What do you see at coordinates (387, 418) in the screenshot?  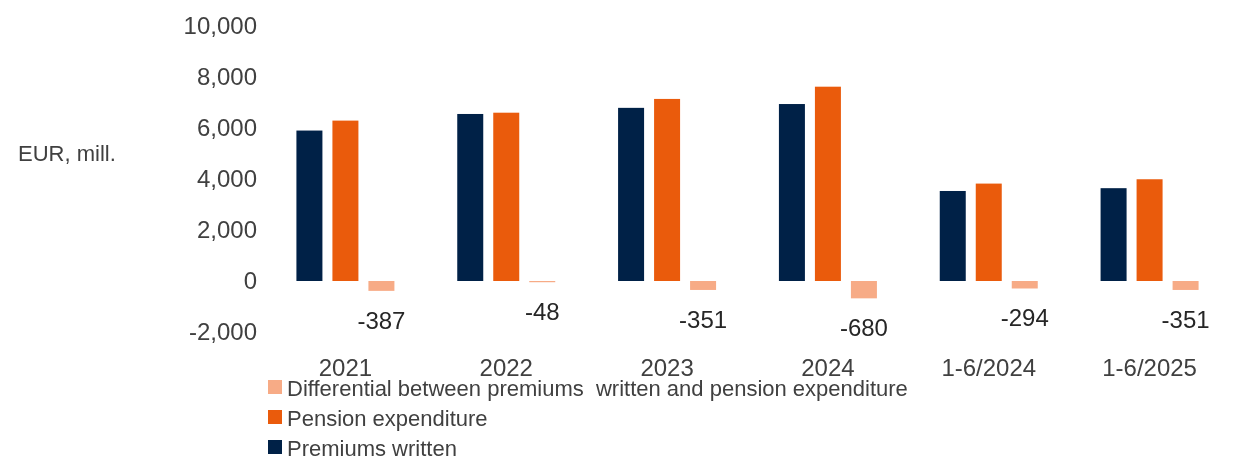 I see `legend-label: Pension expenditure` at bounding box center [387, 418].